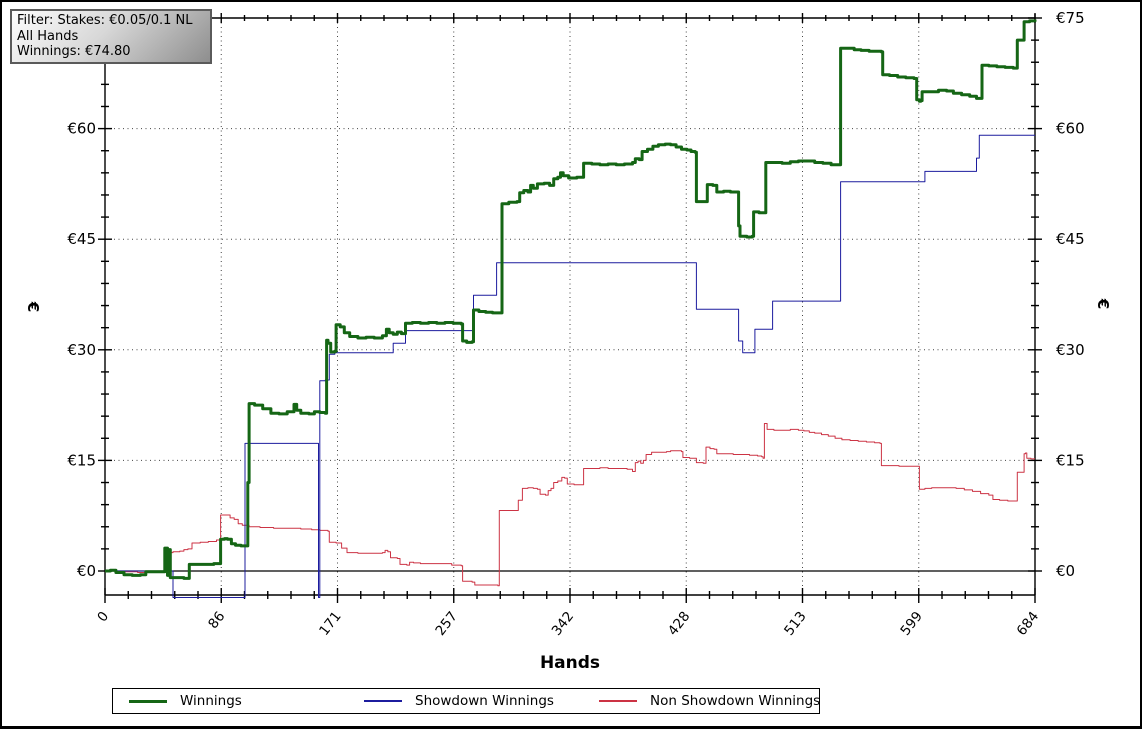  Describe the element at coordinates (1070, 460) in the screenshot. I see `y-tick-label-right: €15` at that location.